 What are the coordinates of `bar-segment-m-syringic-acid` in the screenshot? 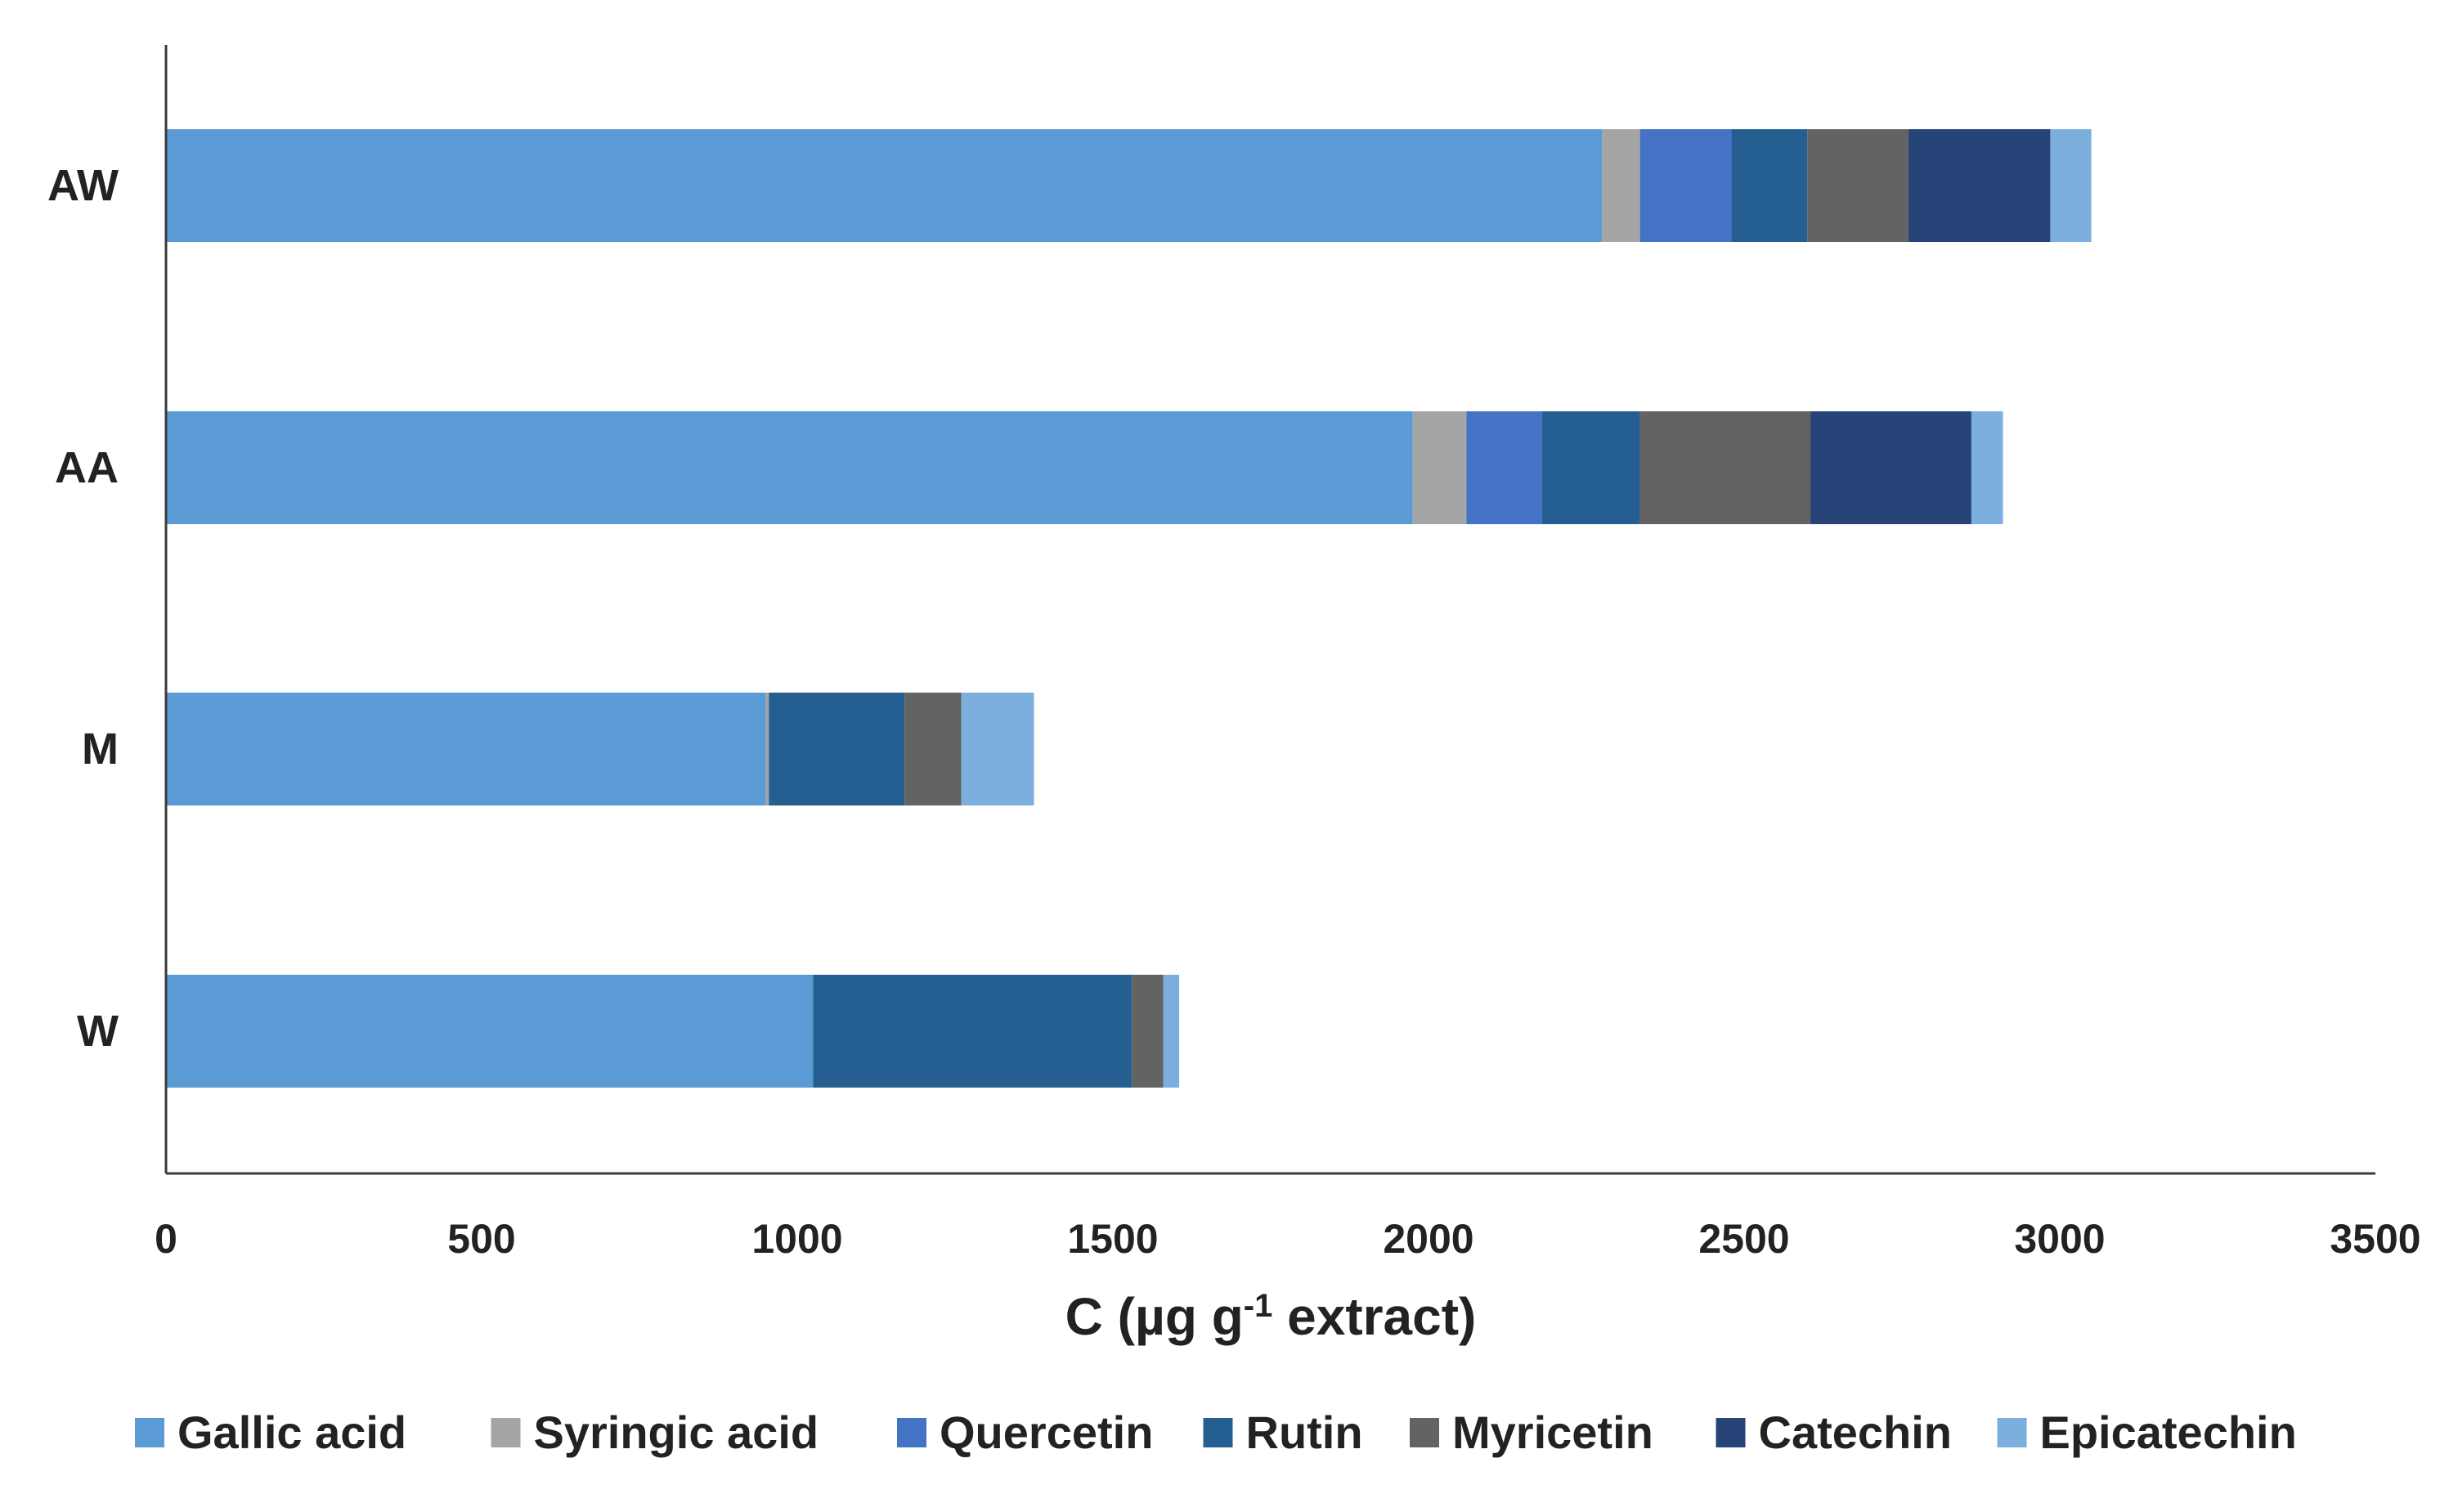 It's located at (767, 749).